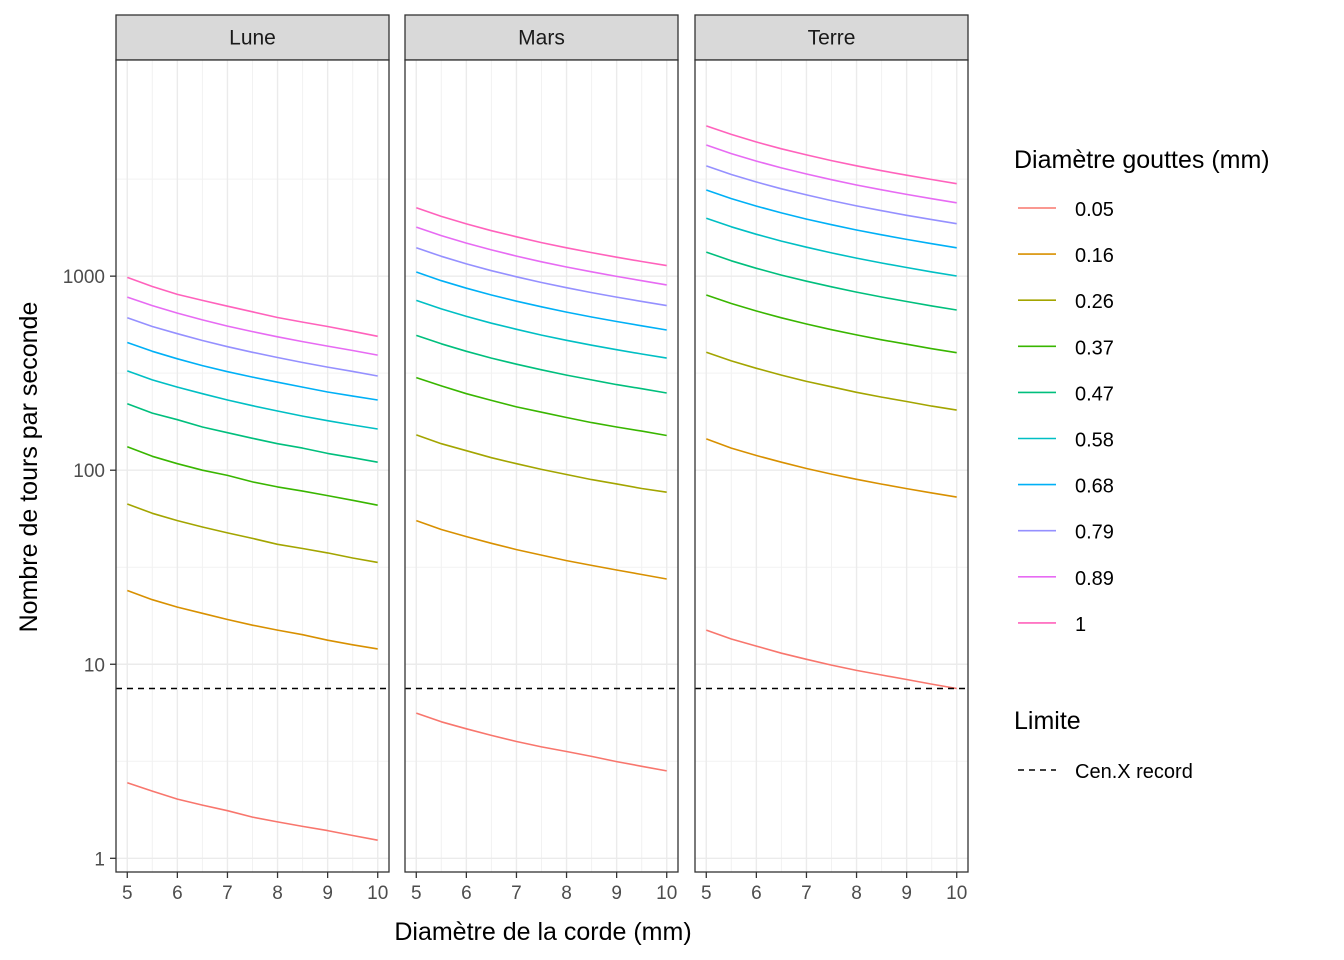  What do you see at coordinates (1066, 256) in the screenshot?
I see `legend-entry-0-16: 0.16` at bounding box center [1066, 256].